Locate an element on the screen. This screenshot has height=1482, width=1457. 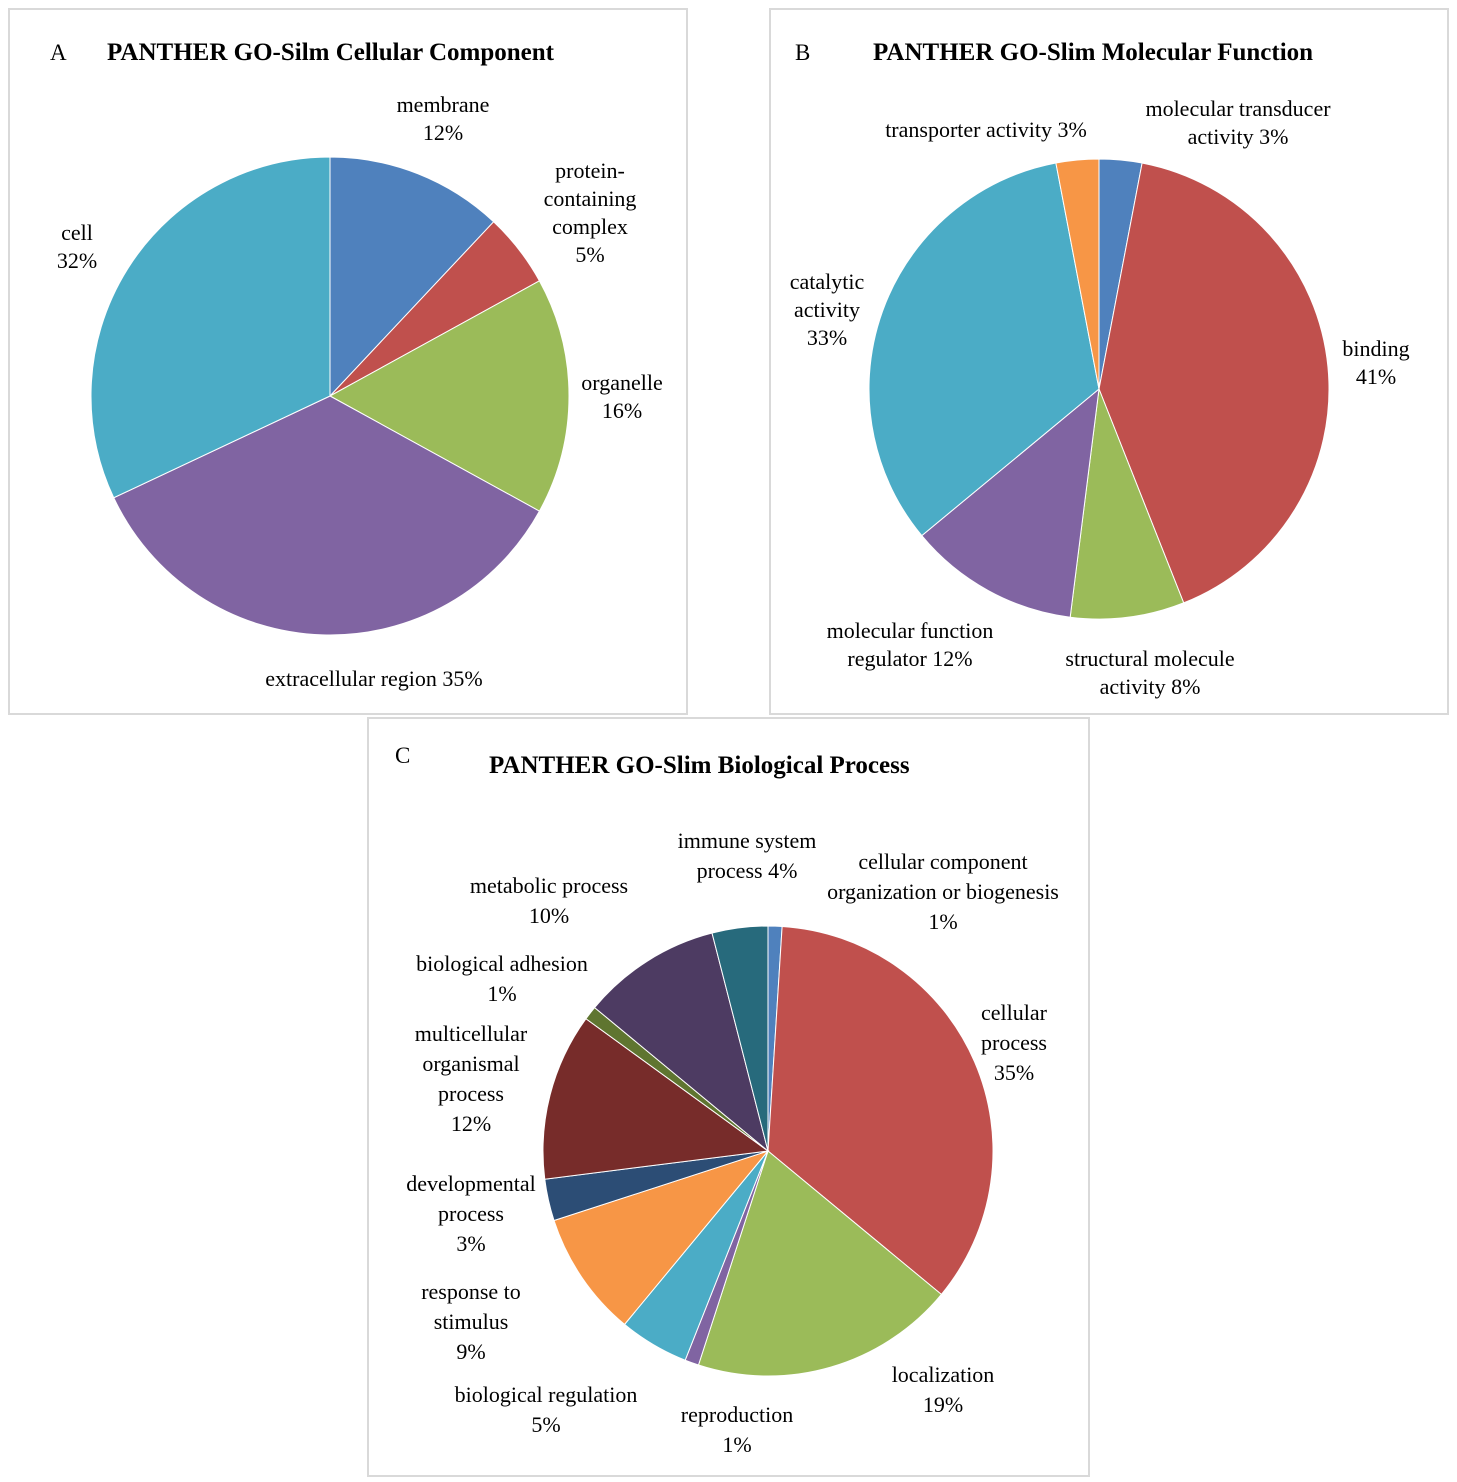
slice-label-line: activity is located at coordinates (827, 309).